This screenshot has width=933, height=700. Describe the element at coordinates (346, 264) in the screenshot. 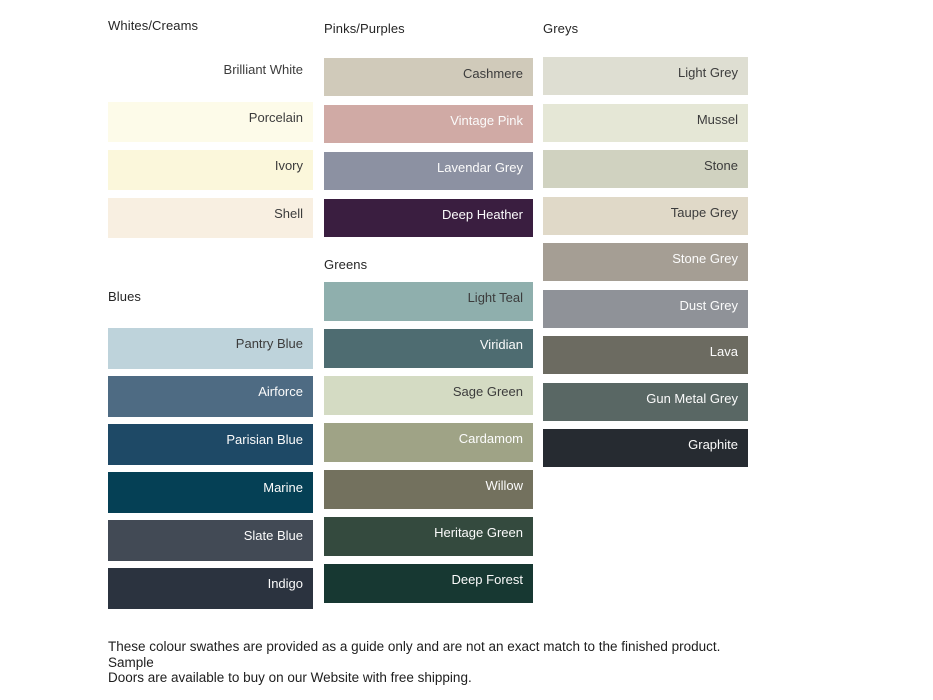

I see `group-title-greens: Greens` at that location.